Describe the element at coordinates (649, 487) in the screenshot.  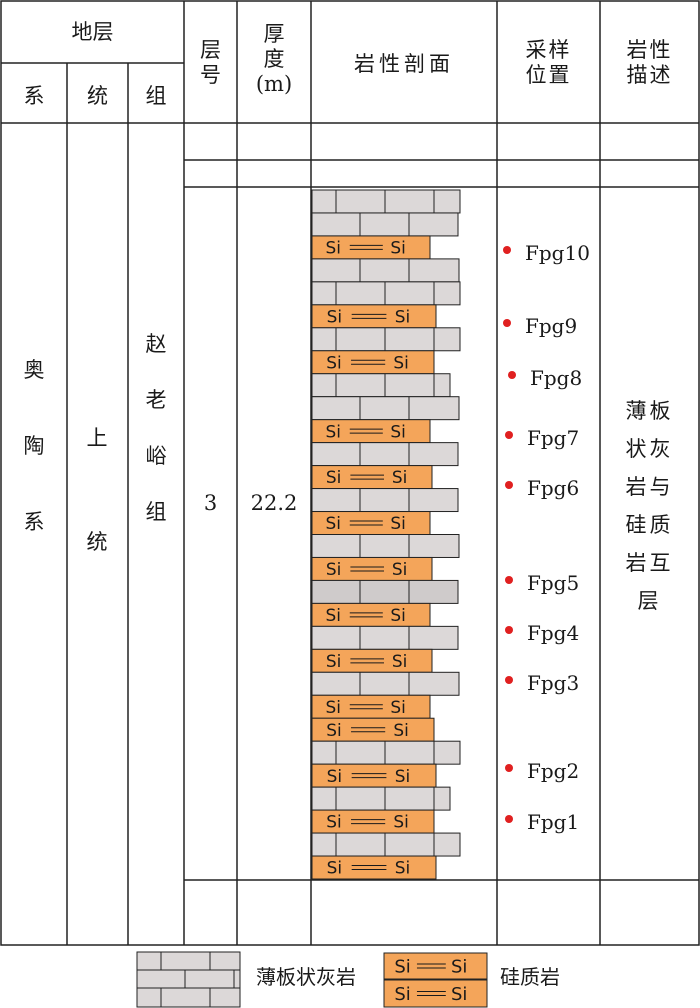
I see `description-line: 岩与` at that location.